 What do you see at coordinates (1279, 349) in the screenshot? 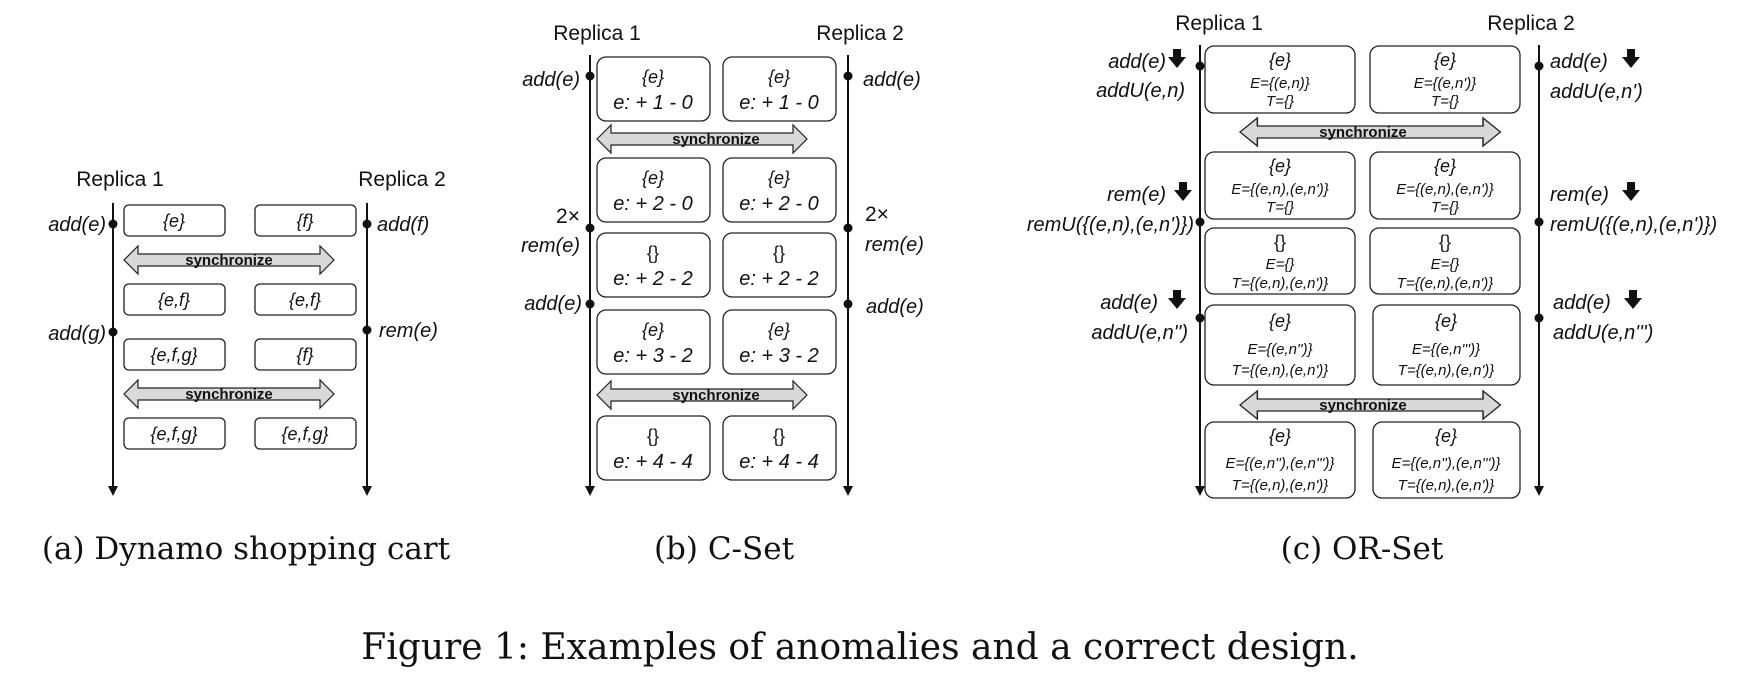
I see `panel-c-state-e: E={(e,n'')}` at bounding box center [1279, 349].